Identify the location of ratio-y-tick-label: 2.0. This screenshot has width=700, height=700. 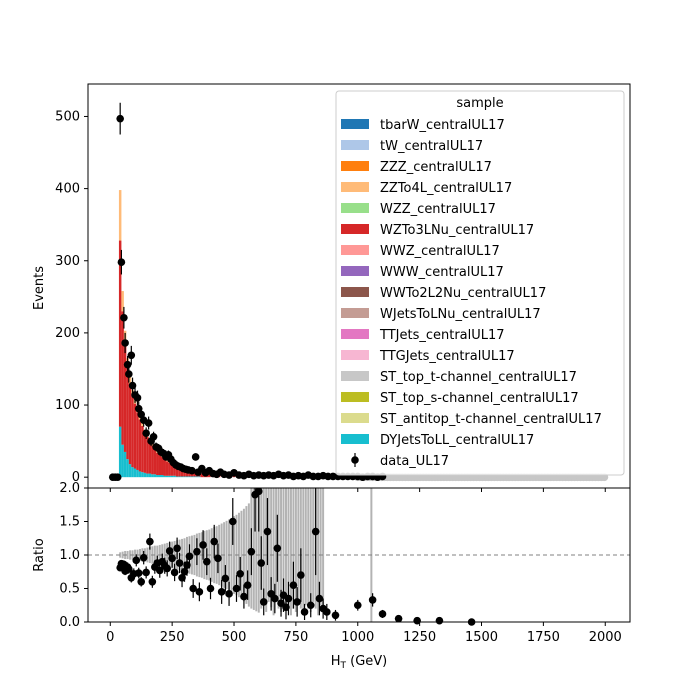
(69, 488).